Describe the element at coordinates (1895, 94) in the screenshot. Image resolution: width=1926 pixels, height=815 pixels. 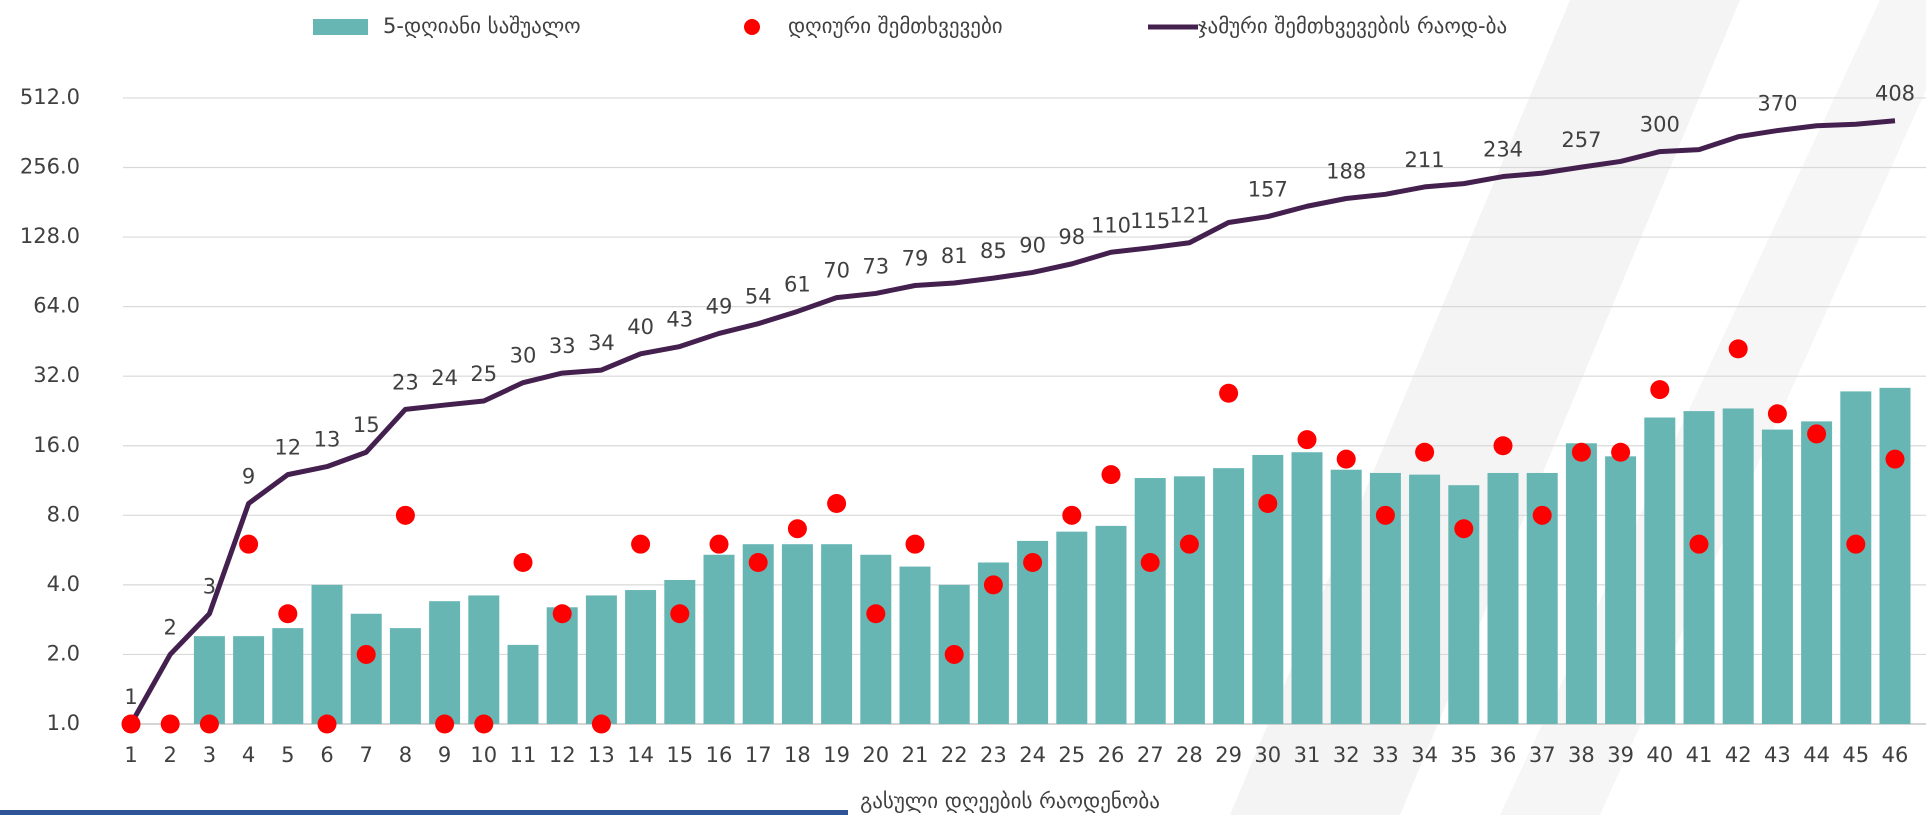
I see `data-label: 408` at that location.